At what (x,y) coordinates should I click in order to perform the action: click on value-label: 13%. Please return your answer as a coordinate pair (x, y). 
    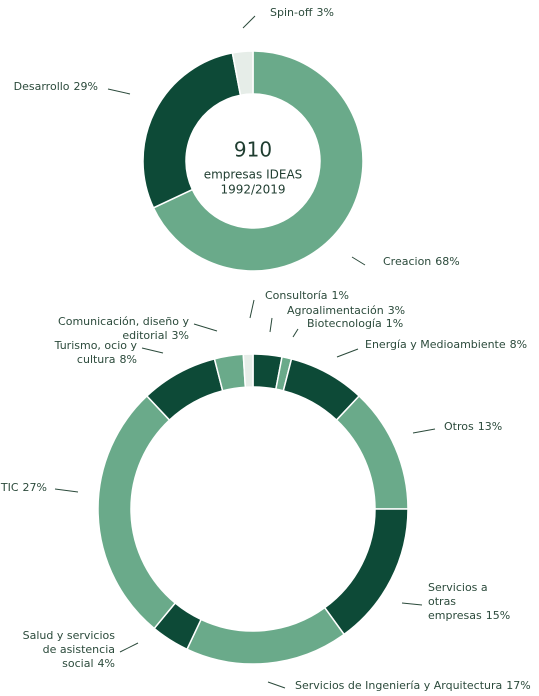
    Looking at the image, I should click on (490, 426).